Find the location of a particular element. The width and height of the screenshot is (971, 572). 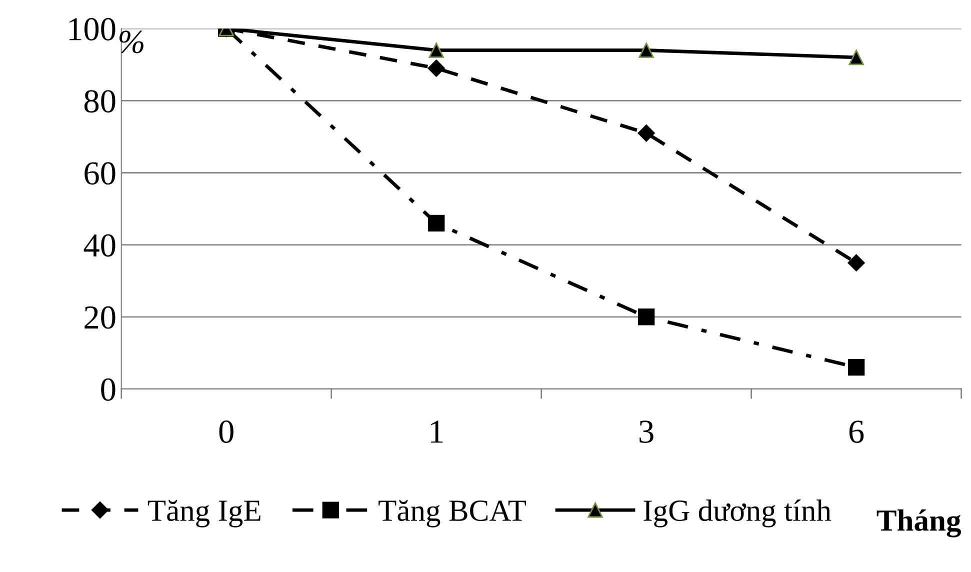

x-tick-label: 6 is located at coordinates (856, 431).